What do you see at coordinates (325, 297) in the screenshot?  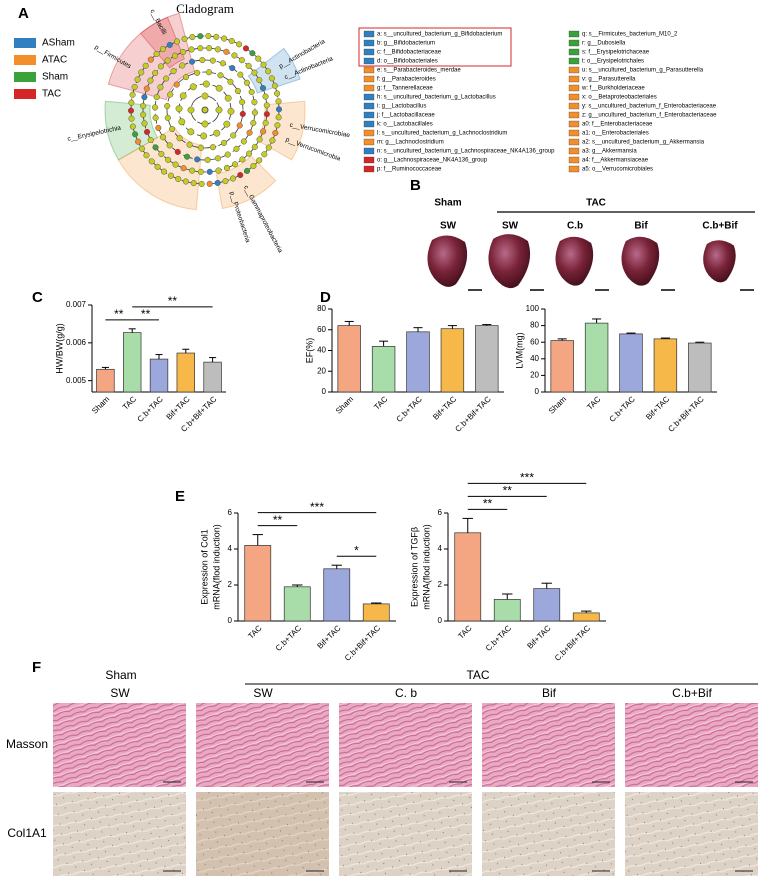 I see `panel-letter: D` at bounding box center [325, 297].